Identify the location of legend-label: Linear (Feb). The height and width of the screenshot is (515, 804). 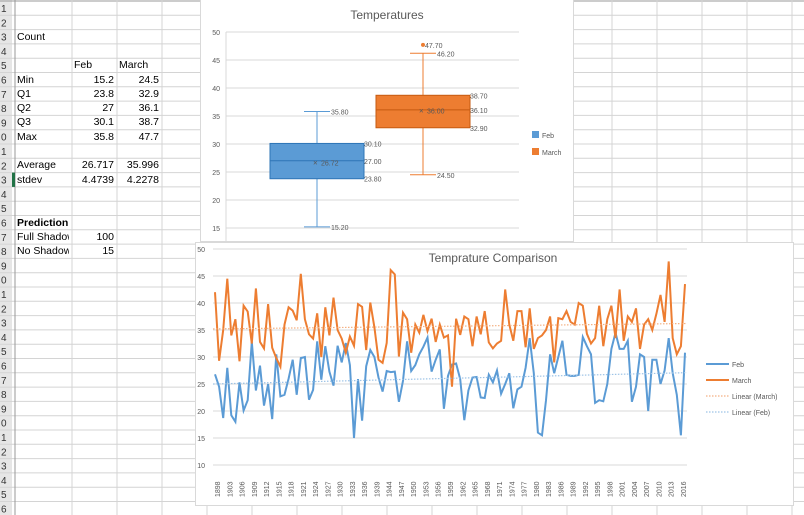
(751, 413).